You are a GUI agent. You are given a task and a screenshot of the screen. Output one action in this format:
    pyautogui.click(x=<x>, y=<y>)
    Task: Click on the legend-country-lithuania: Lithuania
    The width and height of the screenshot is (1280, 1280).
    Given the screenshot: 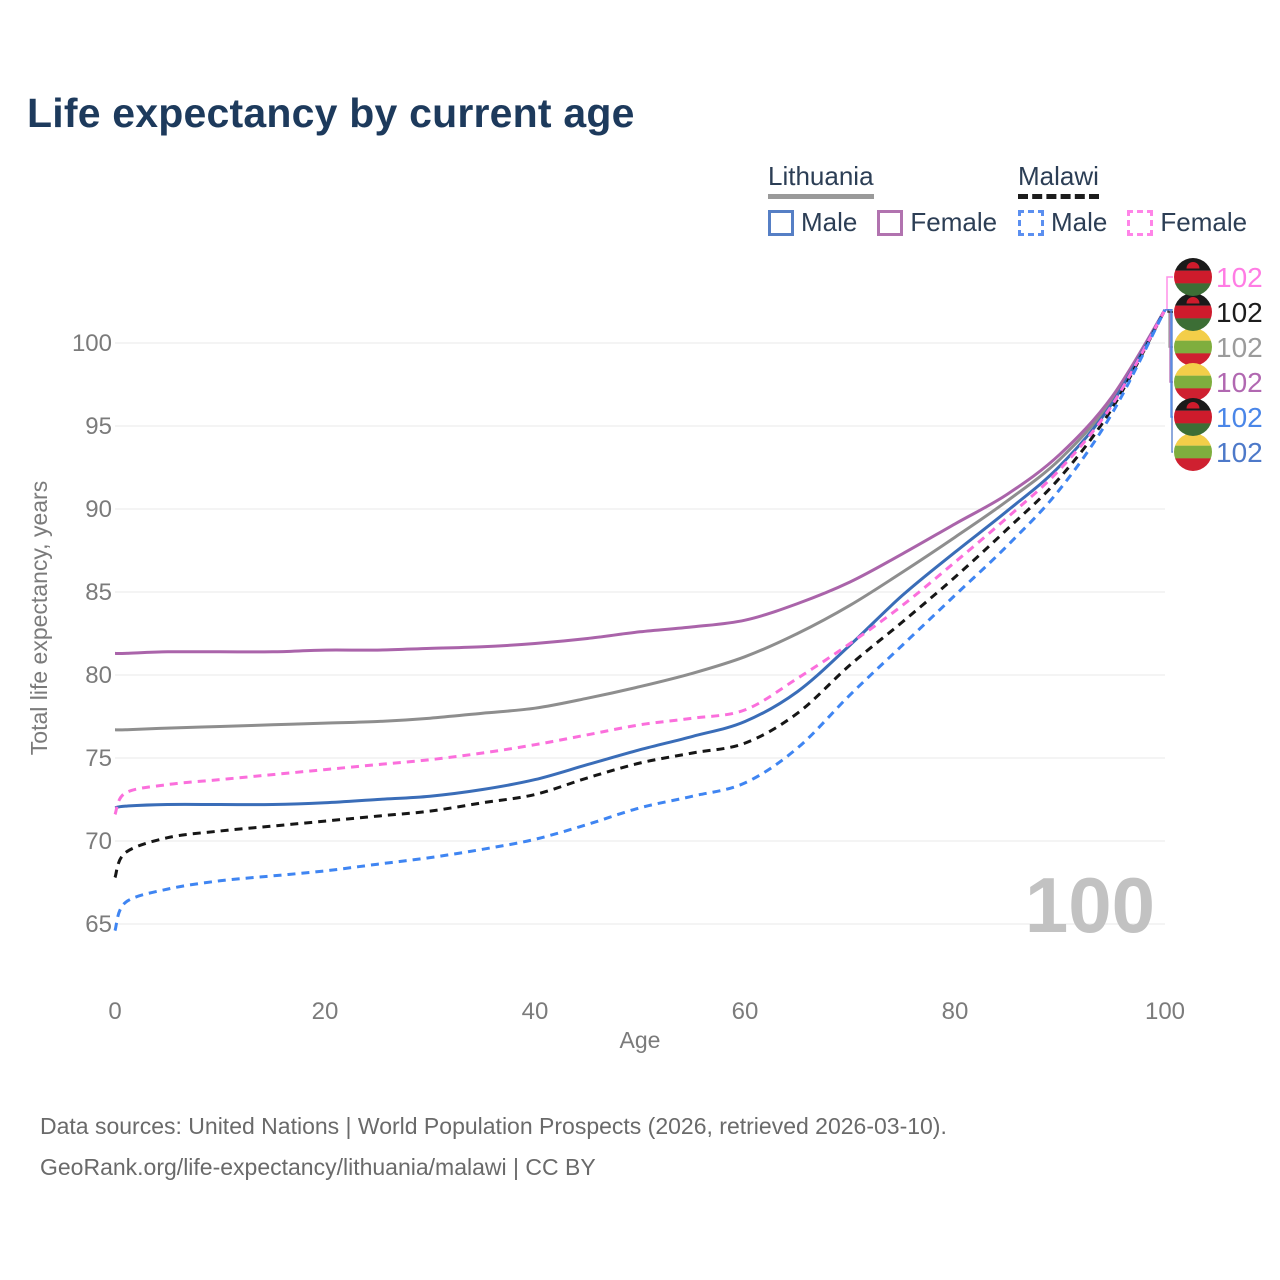 What is the action you would take?
    pyautogui.click(x=821, y=180)
    